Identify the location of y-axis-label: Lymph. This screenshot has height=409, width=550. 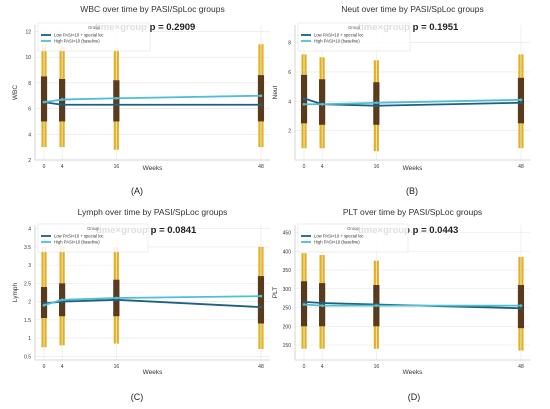
(15, 292).